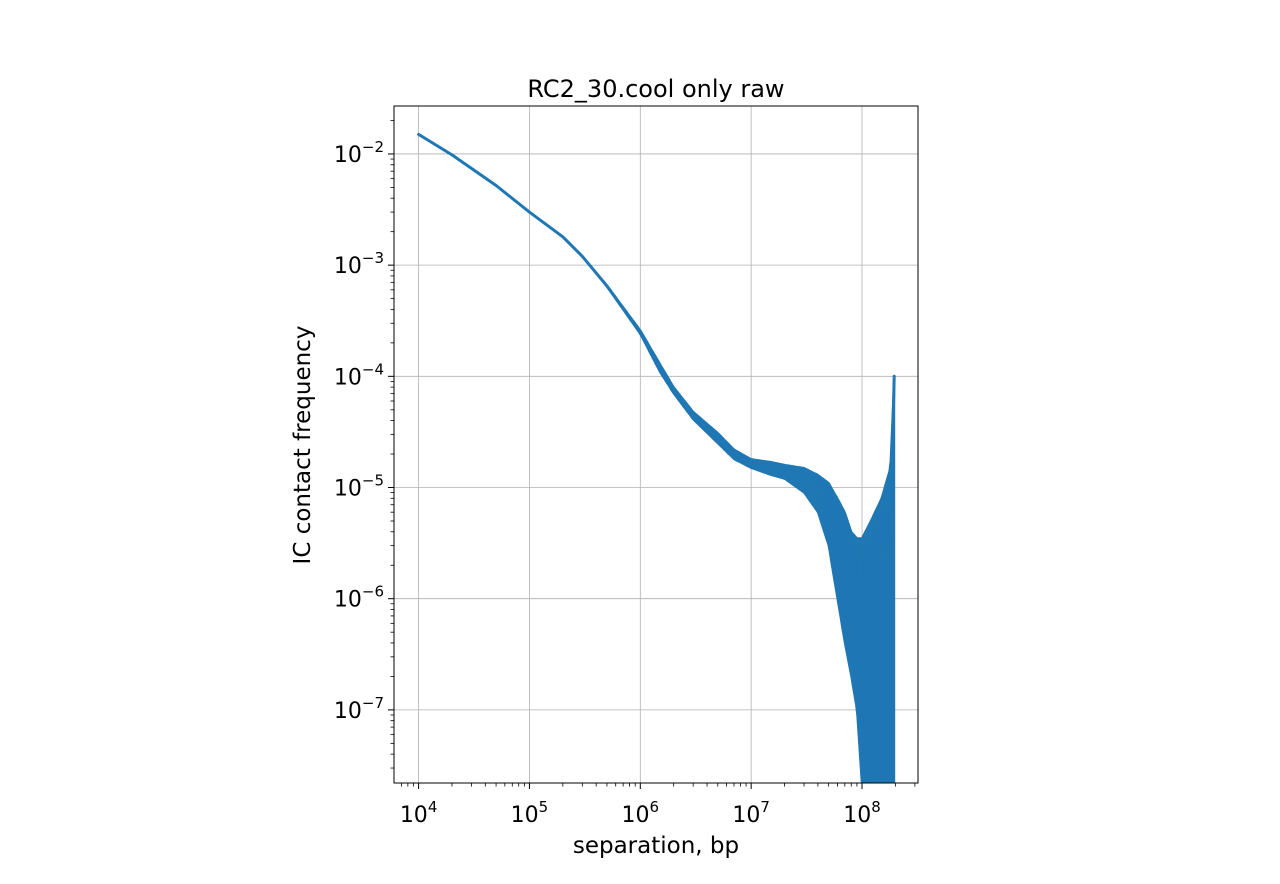 This screenshot has height=884, width=1280. Describe the element at coordinates (641, 813) in the screenshot. I see `x-tick-label: 10⁶` at that location.